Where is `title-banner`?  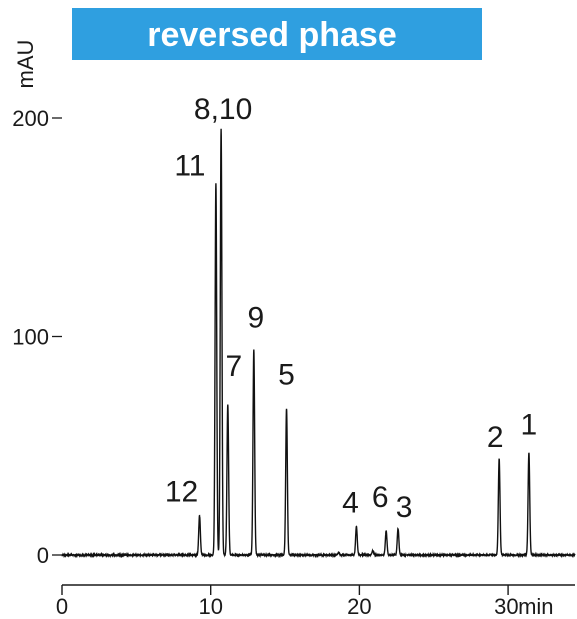
title-banner is located at coordinates (277, 34).